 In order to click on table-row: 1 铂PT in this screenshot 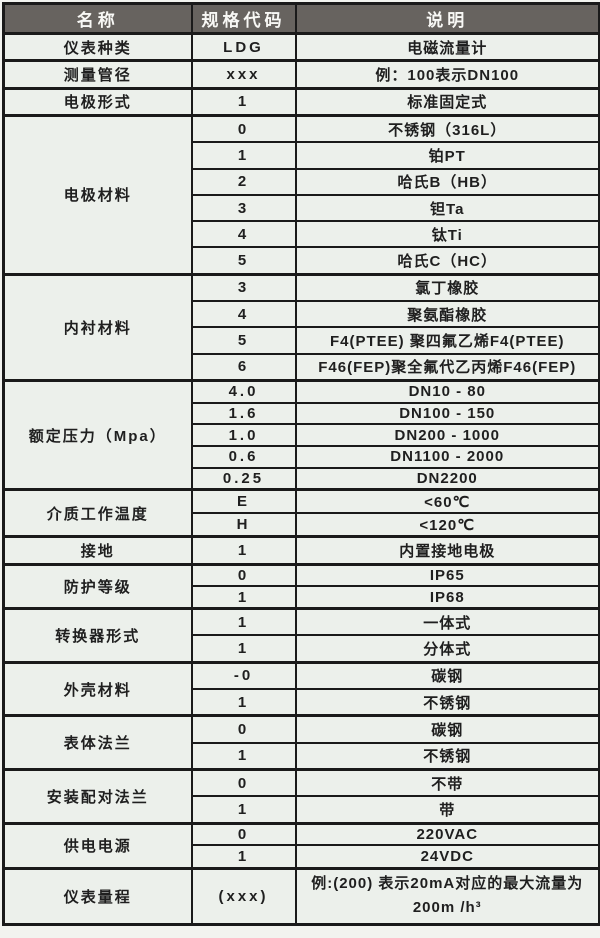, I will do `click(302, 155)`.